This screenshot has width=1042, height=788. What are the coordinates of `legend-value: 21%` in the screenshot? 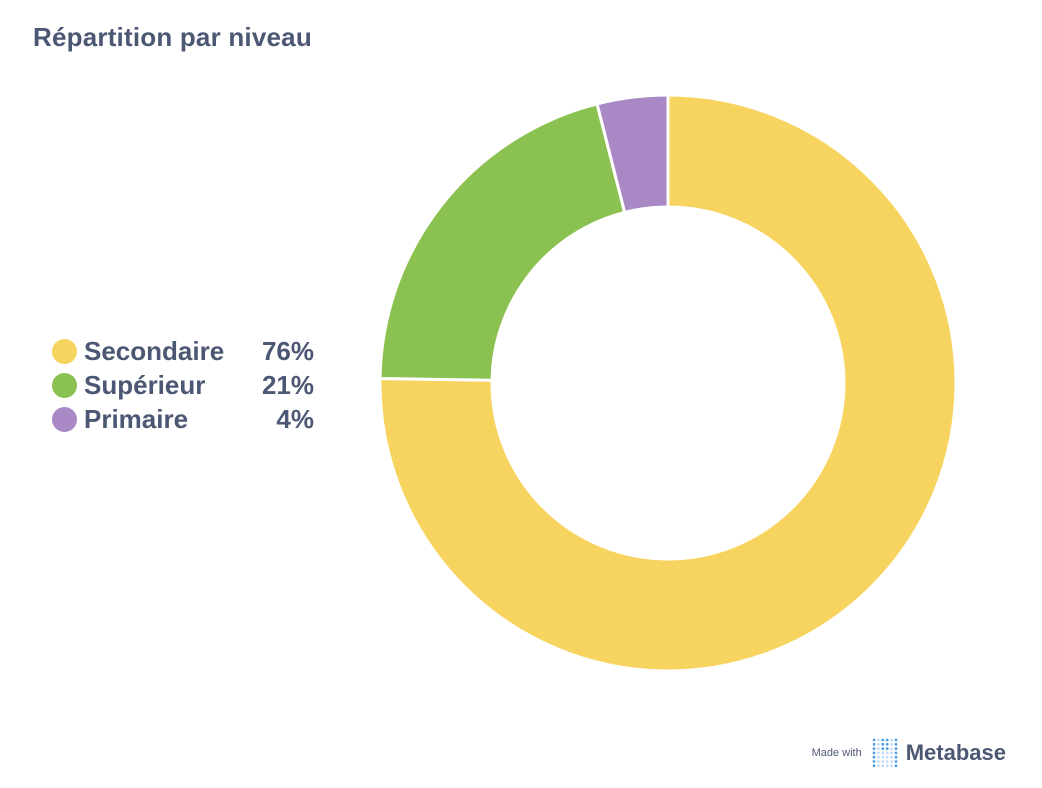 It's located at (287, 384).